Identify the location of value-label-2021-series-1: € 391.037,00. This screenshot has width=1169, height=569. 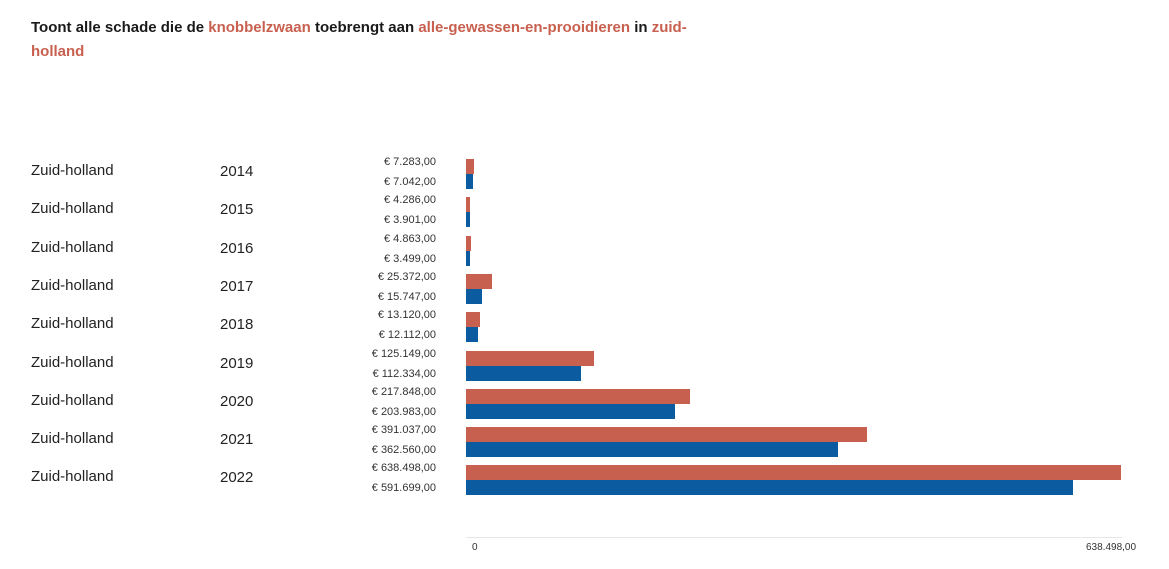
(403, 430).